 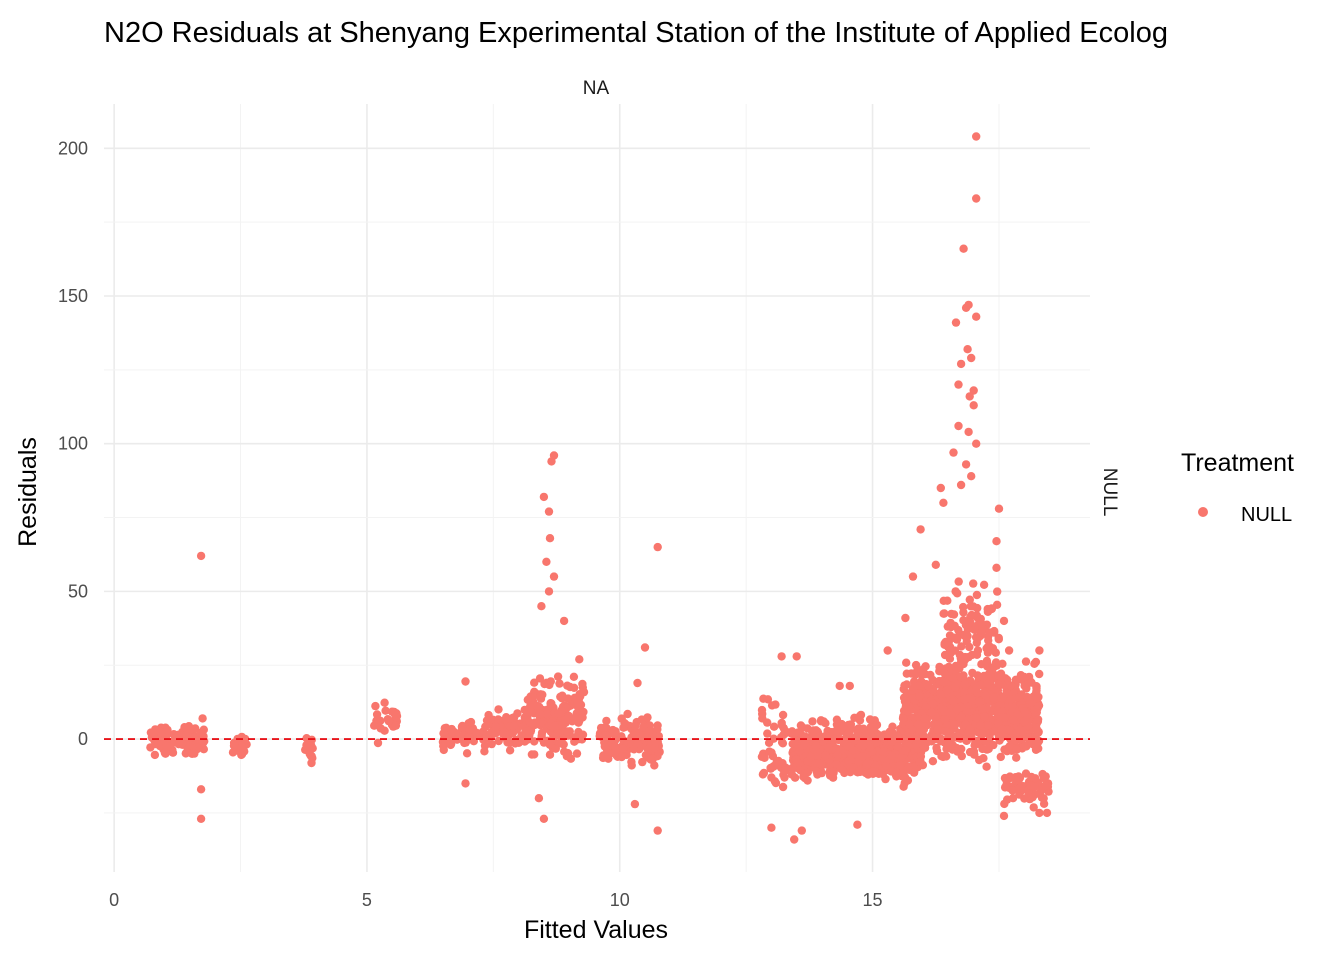 I want to click on x-tick-label: 10, so click(x=620, y=900).